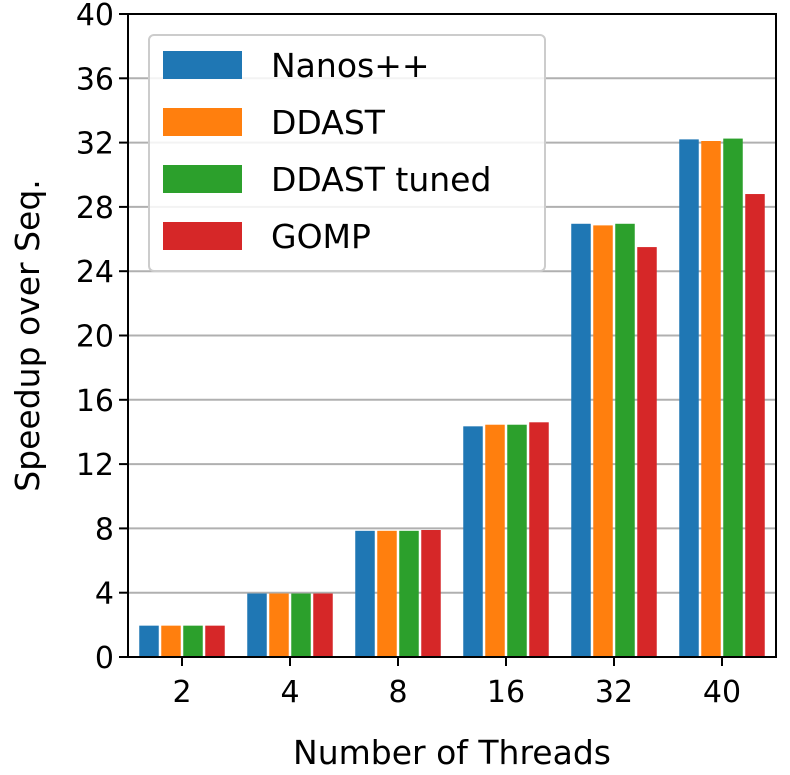  Describe the element at coordinates (95, 272) in the screenshot. I see `y-tick-label: 24` at that location.